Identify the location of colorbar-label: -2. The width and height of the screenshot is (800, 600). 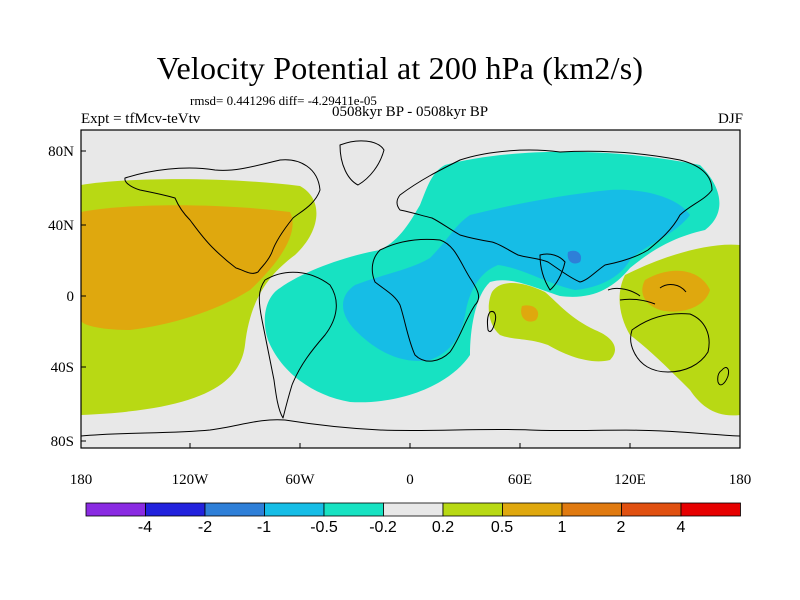
(205, 527).